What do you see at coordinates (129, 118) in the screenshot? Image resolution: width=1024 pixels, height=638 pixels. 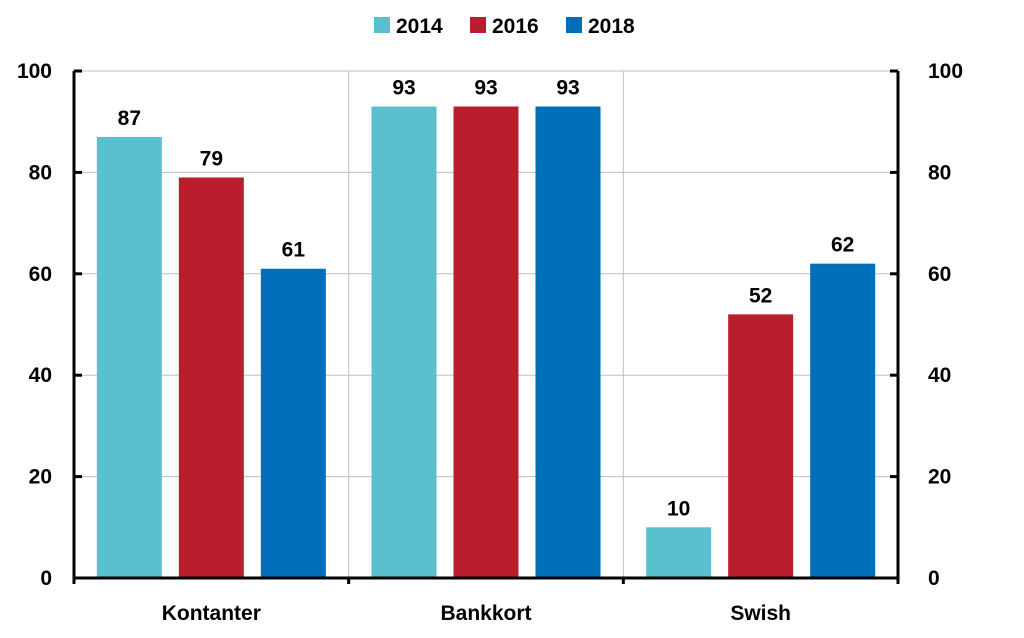 I see `data-label-kontanter-2014: 87` at bounding box center [129, 118].